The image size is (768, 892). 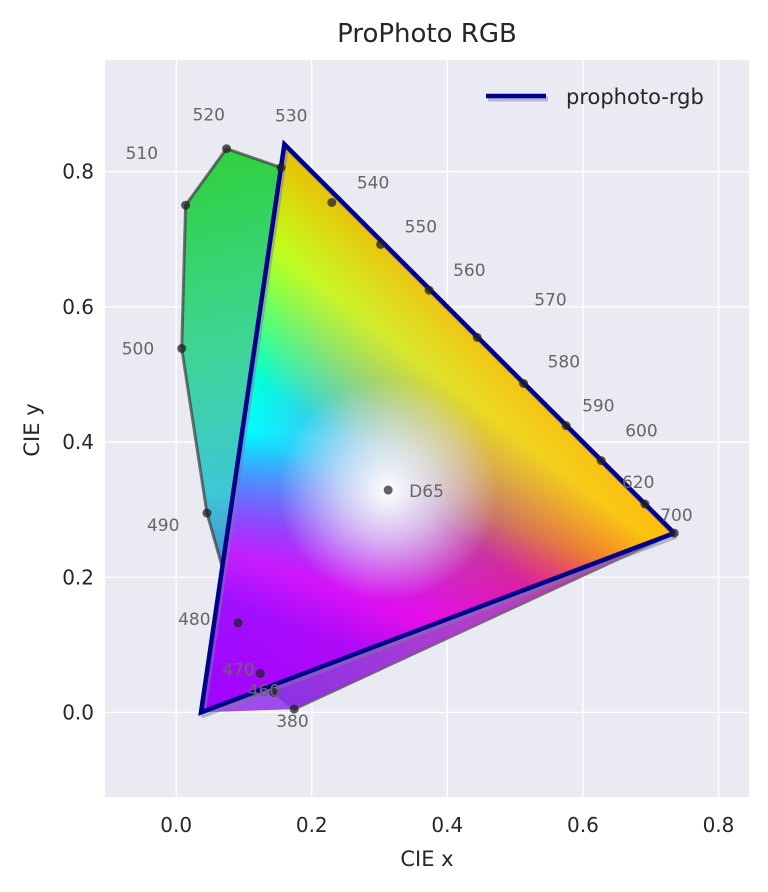 I want to click on x-axis-label: CIE x, so click(x=426, y=859).